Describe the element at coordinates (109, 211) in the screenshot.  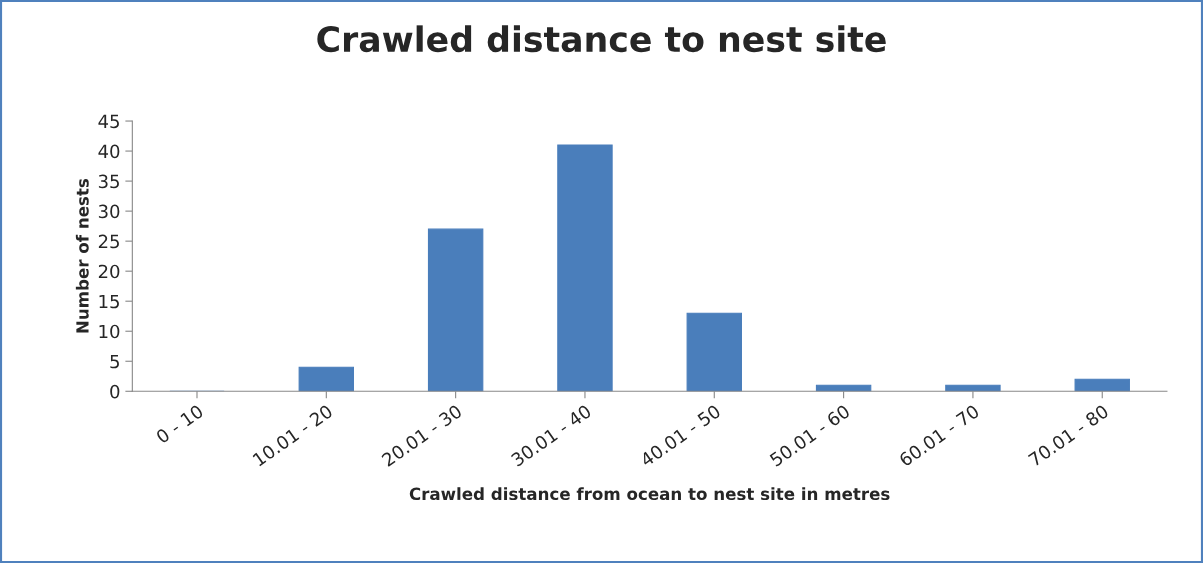
I see `y-tick-label: 30` at that location.